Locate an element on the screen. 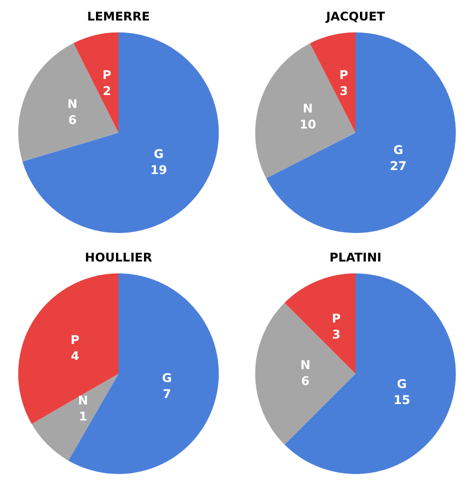  data-label: 10 is located at coordinates (307, 124).